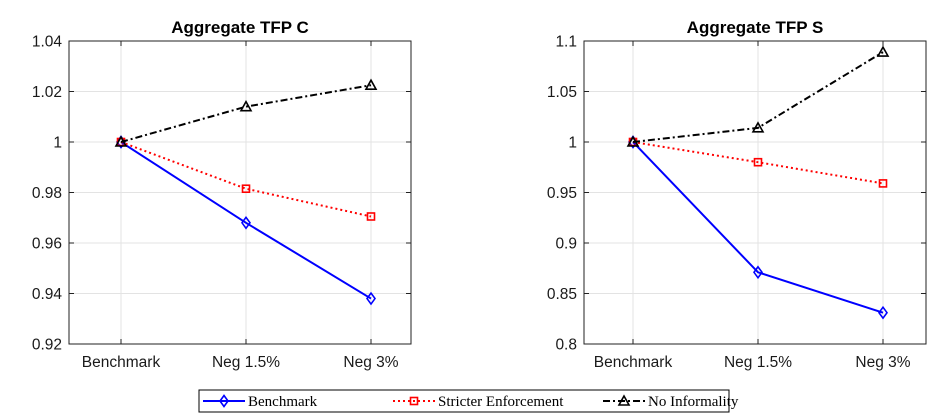  I want to click on y-tick-label: 0.98, so click(47, 193).